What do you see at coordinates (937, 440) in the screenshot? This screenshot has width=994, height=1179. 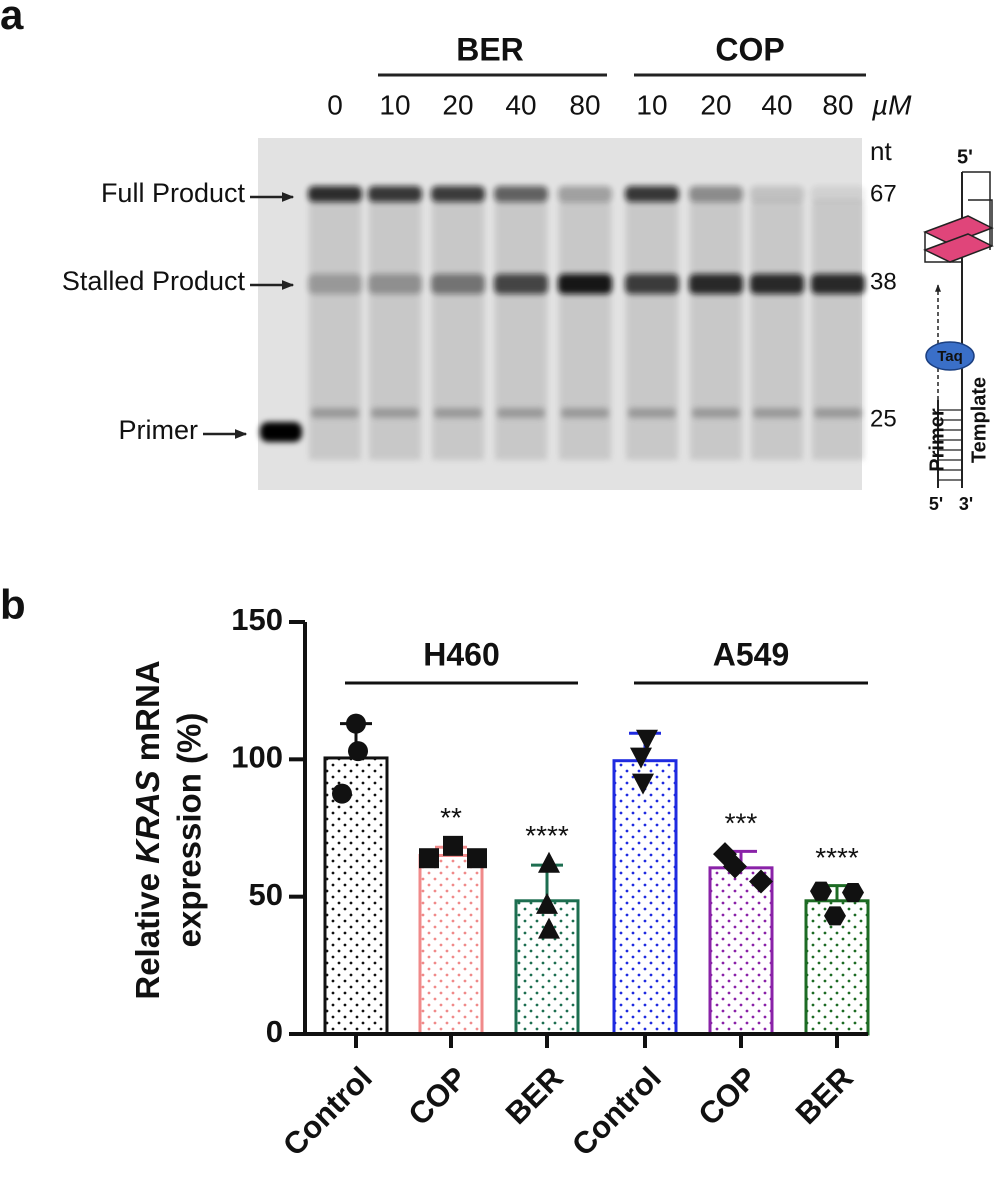 I see `diagram-label: Primer` at bounding box center [937, 440].